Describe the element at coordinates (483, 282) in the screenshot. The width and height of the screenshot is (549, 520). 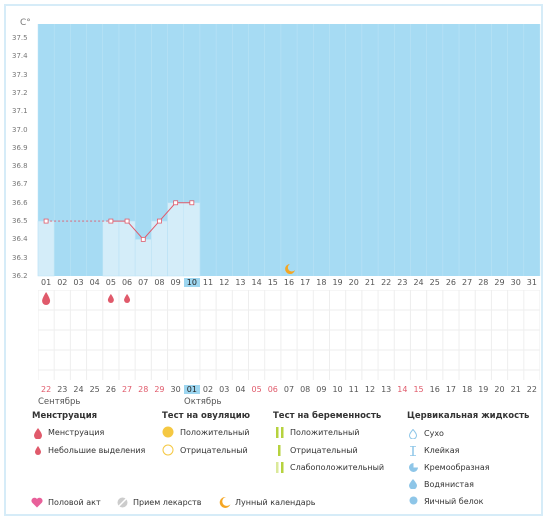
I see `day-label: 28` at that location.